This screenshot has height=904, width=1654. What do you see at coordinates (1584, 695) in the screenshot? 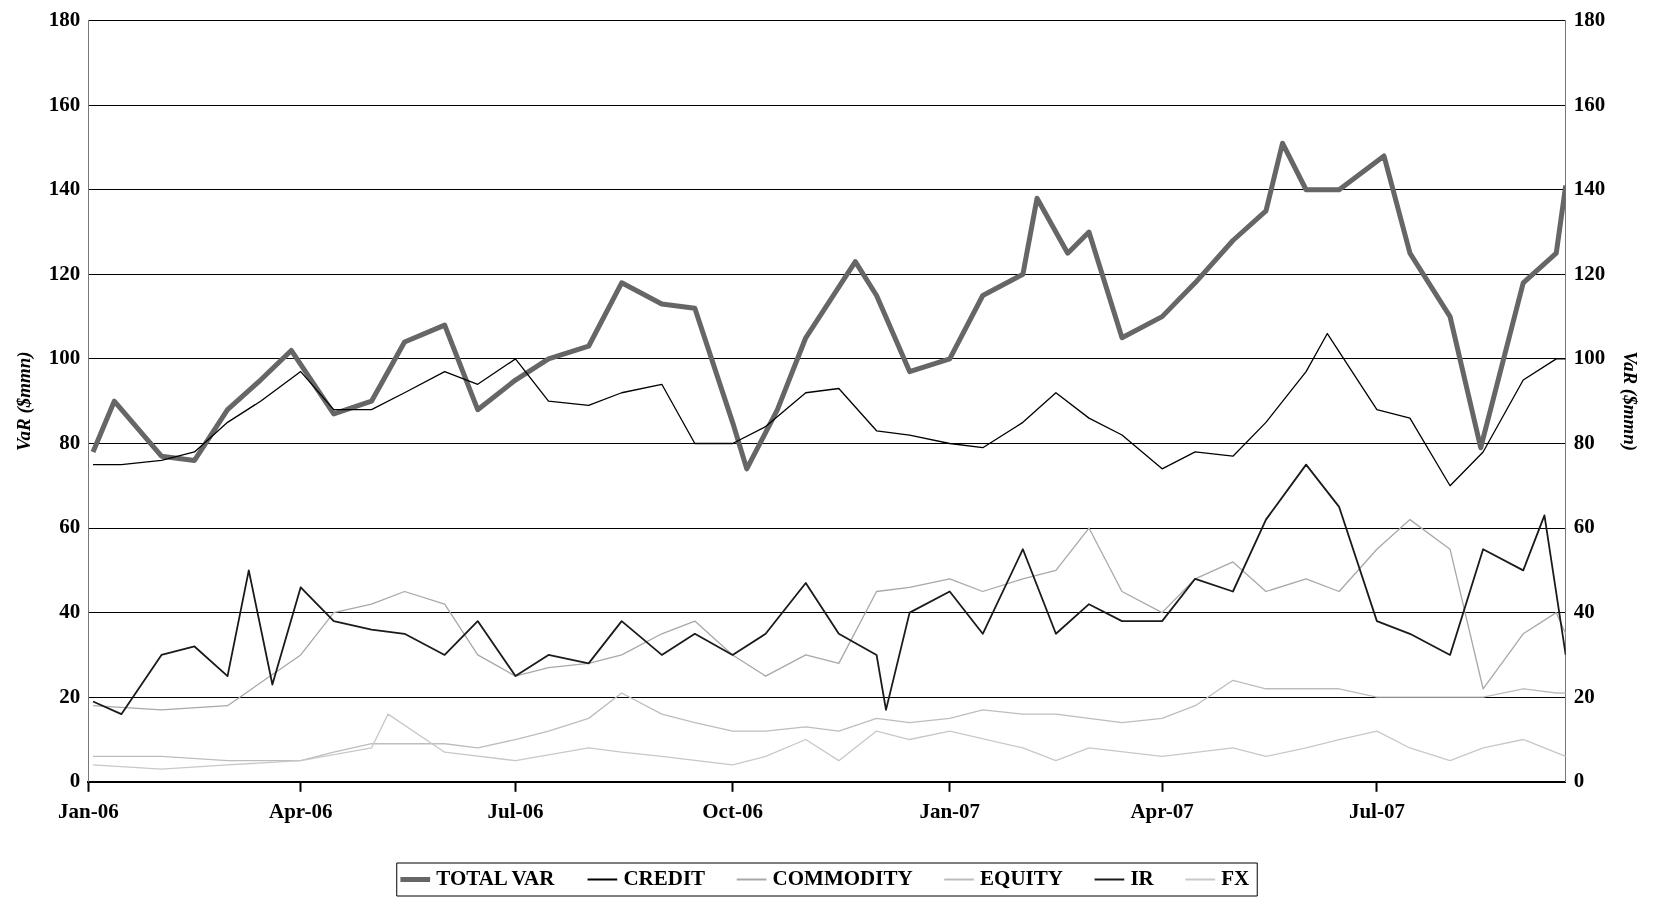
I see `y2-tick-label: 20` at bounding box center [1584, 695].